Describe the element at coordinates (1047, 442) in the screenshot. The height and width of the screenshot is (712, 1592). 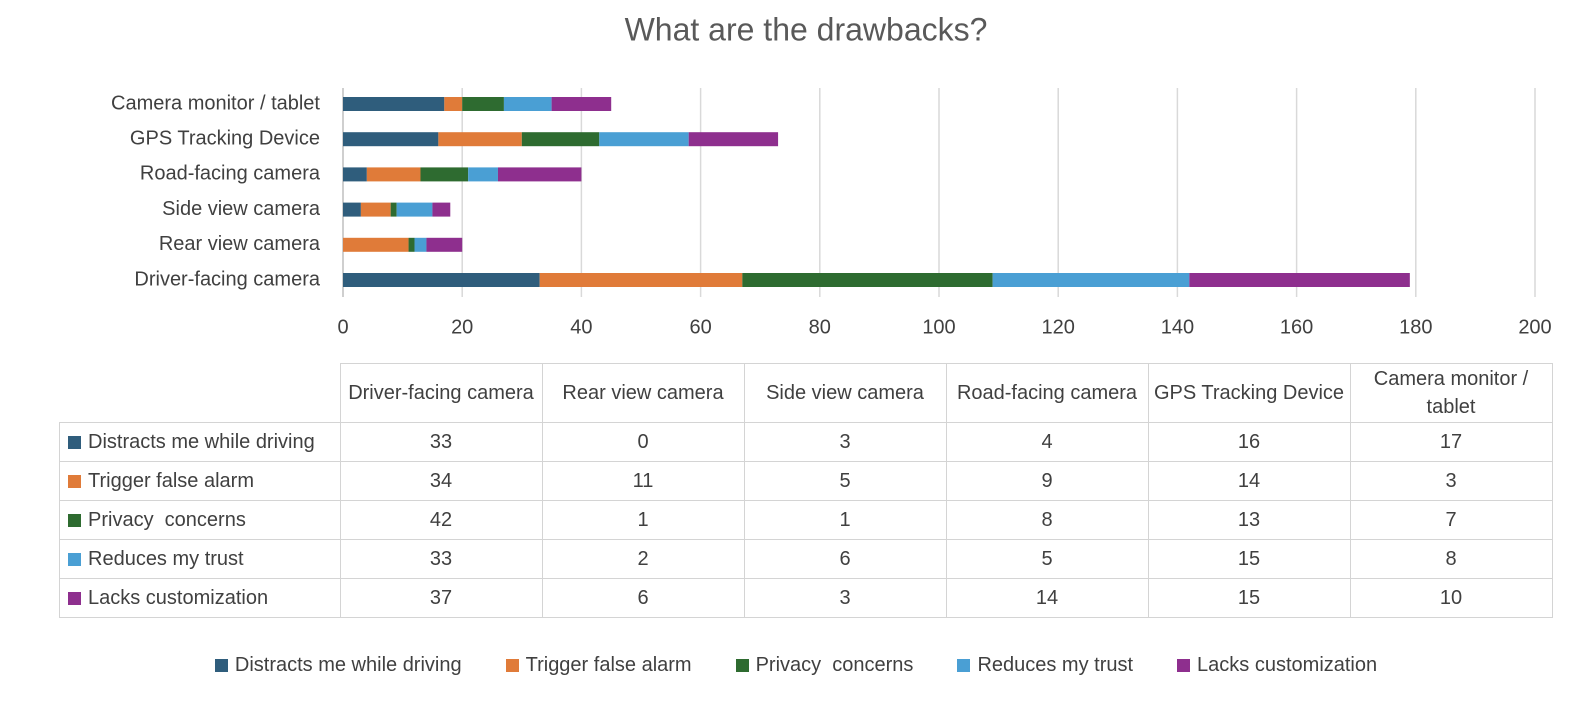
I see `table-cell: 4` at that location.